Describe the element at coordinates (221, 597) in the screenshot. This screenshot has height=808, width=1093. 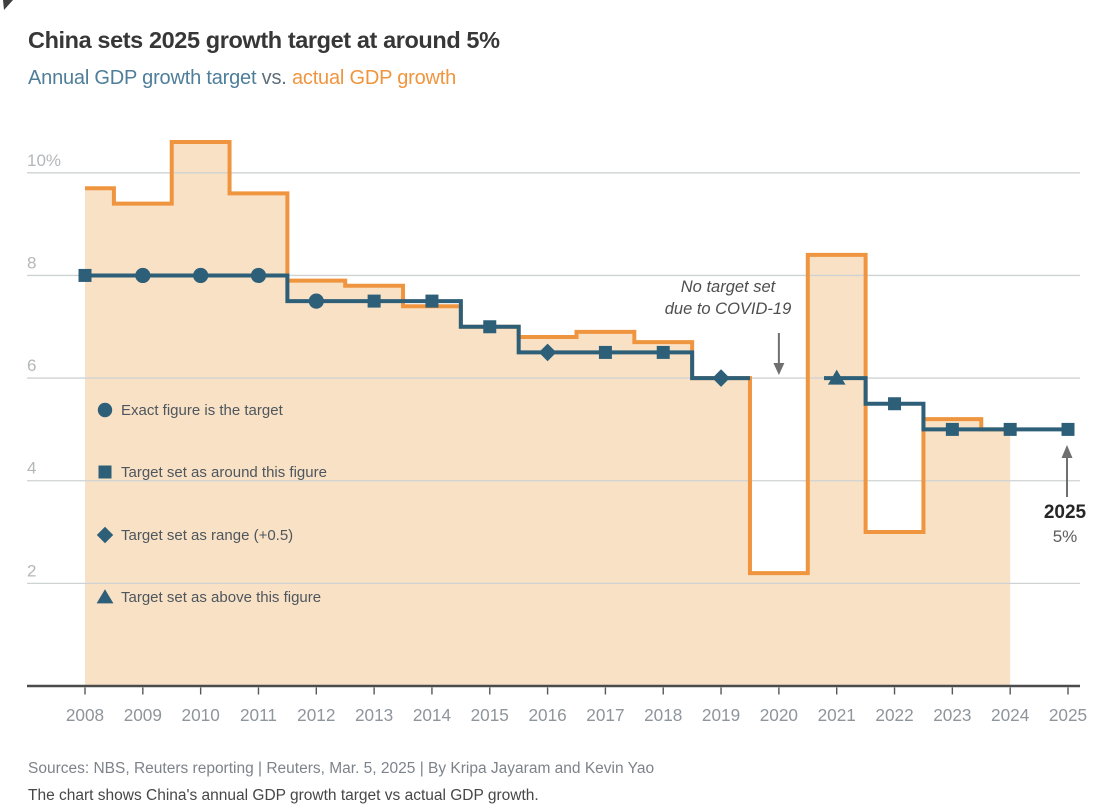
I see `legend-label: Target set as above this figure` at that location.